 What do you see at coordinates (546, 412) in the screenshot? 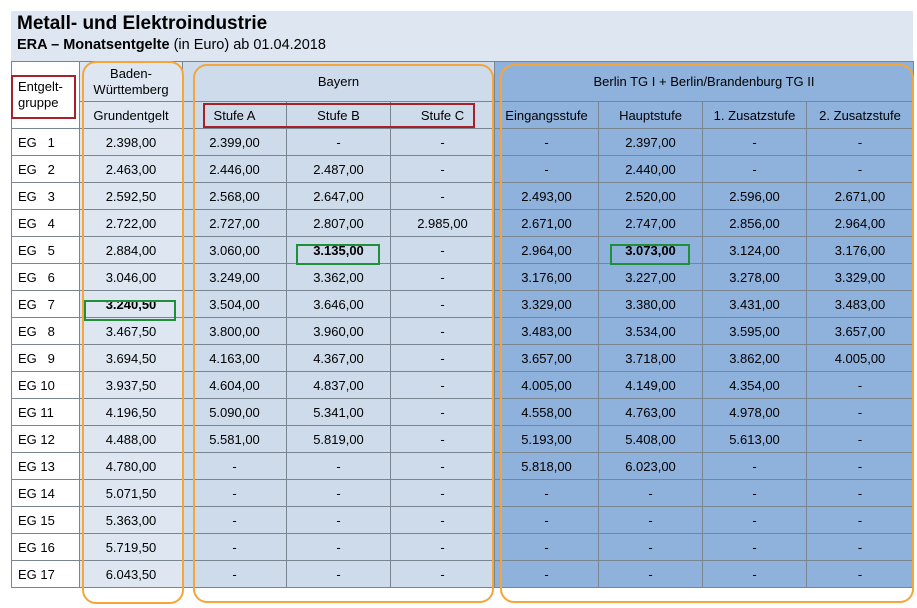
I see `cell-berlin-eingangsstufe: 4.558,00` at bounding box center [546, 412].